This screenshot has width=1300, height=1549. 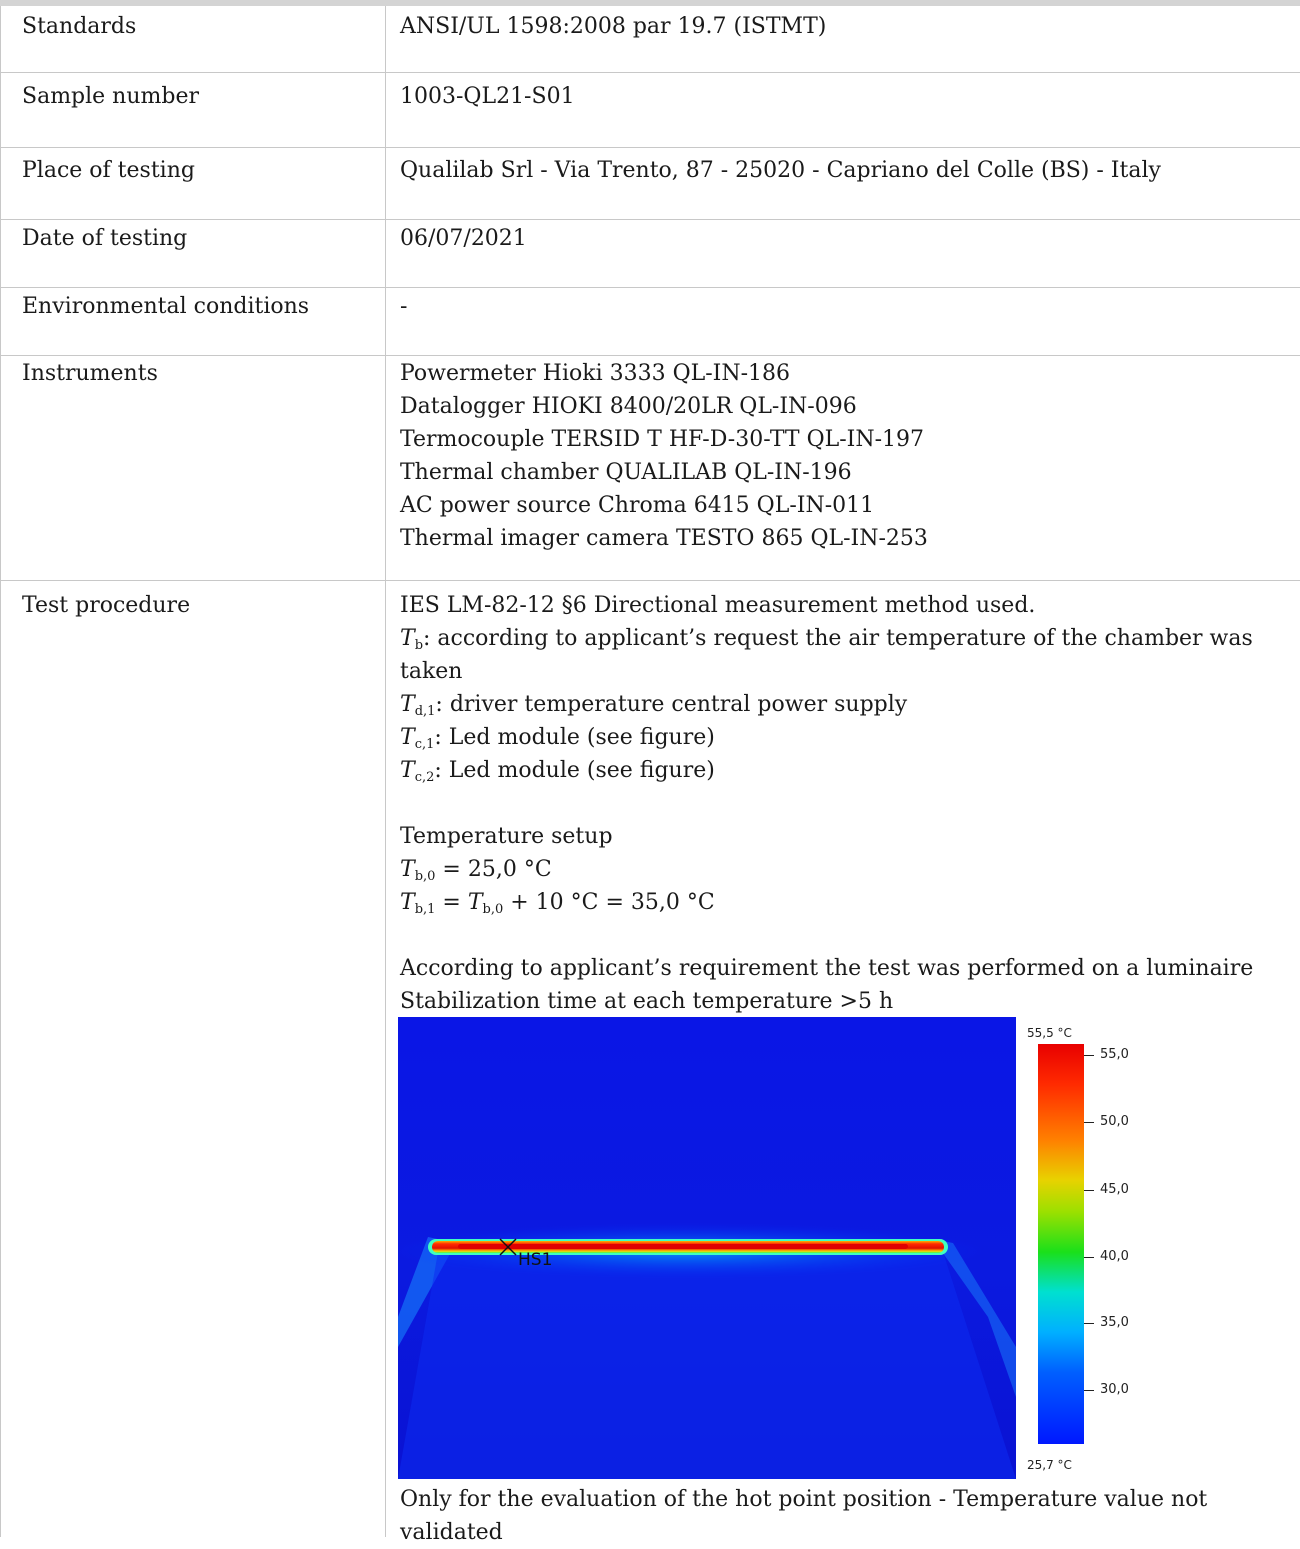 I want to click on top-border, so click(x=650, y=3).